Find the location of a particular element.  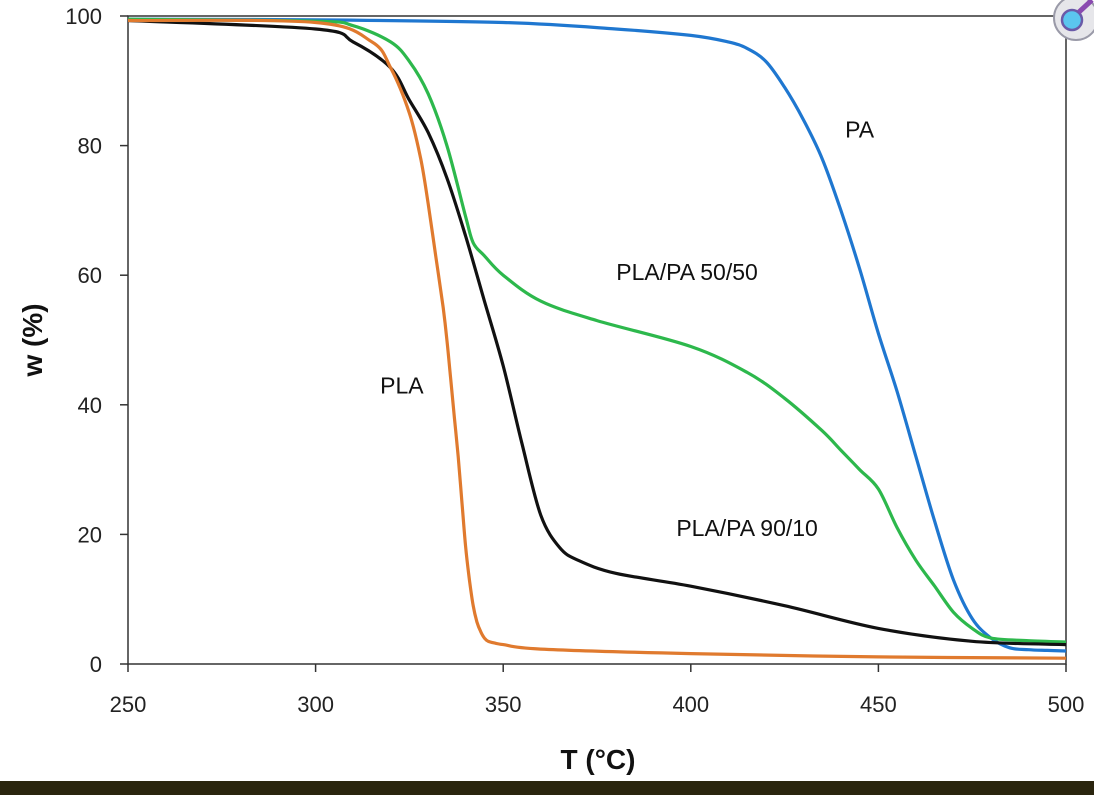

bottom-bar is located at coordinates (547, 788).